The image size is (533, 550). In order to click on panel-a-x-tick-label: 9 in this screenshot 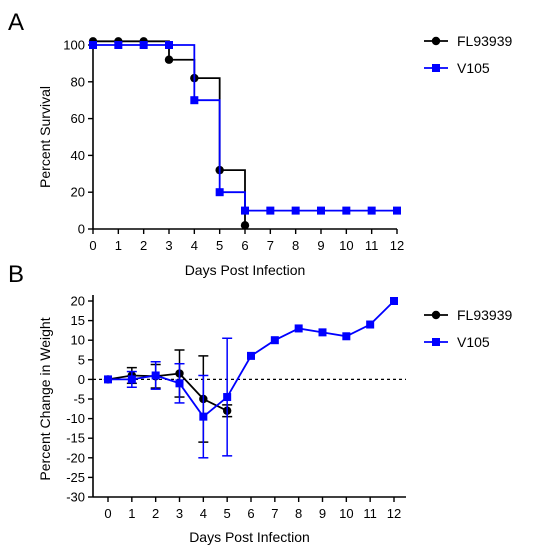, I will do `click(320, 245)`.